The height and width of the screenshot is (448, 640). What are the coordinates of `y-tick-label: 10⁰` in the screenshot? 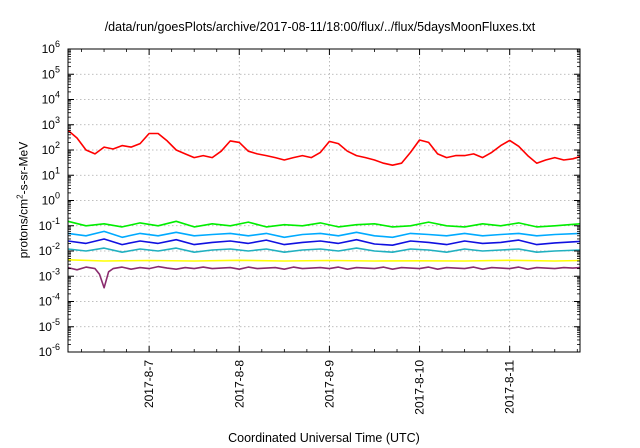 It's located at (51, 199).